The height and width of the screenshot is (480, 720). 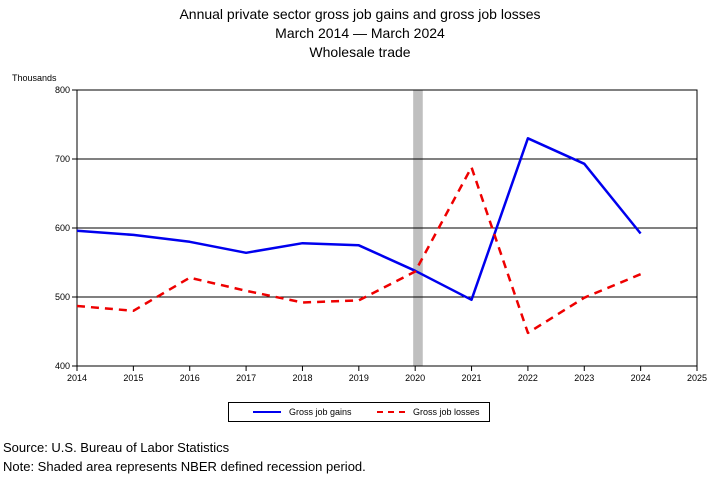 I want to click on y-tick-label: 700, so click(x=62, y=159).